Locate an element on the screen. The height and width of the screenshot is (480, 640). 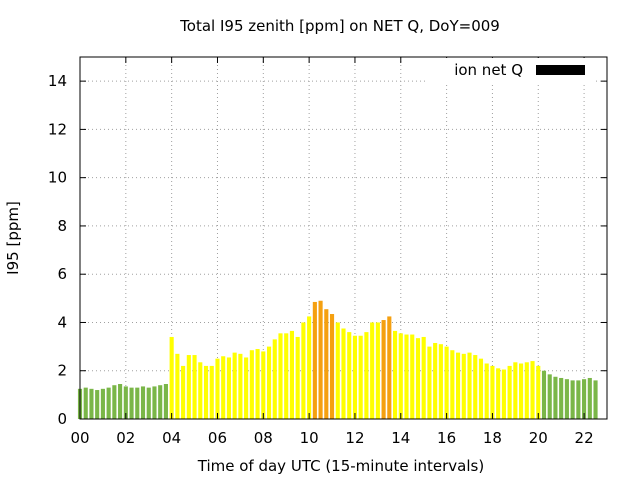
y-tick-label: 4 is located at coordinates (62, 322).